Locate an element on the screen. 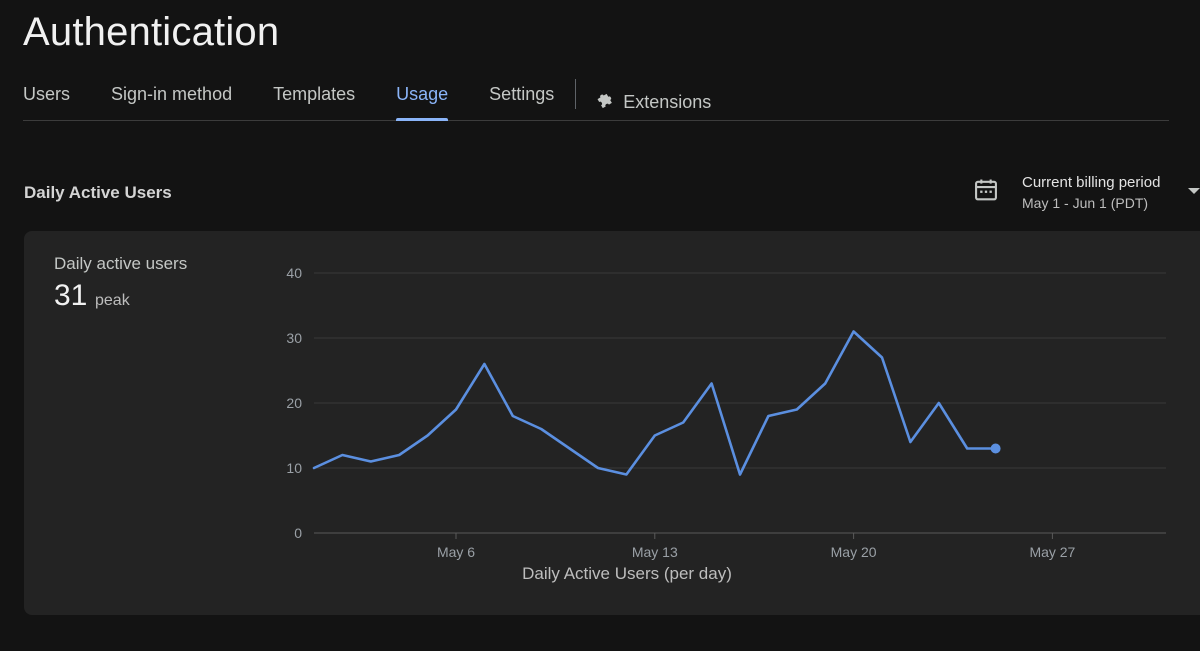  last-point-marker is located at coordinates (995, 448).